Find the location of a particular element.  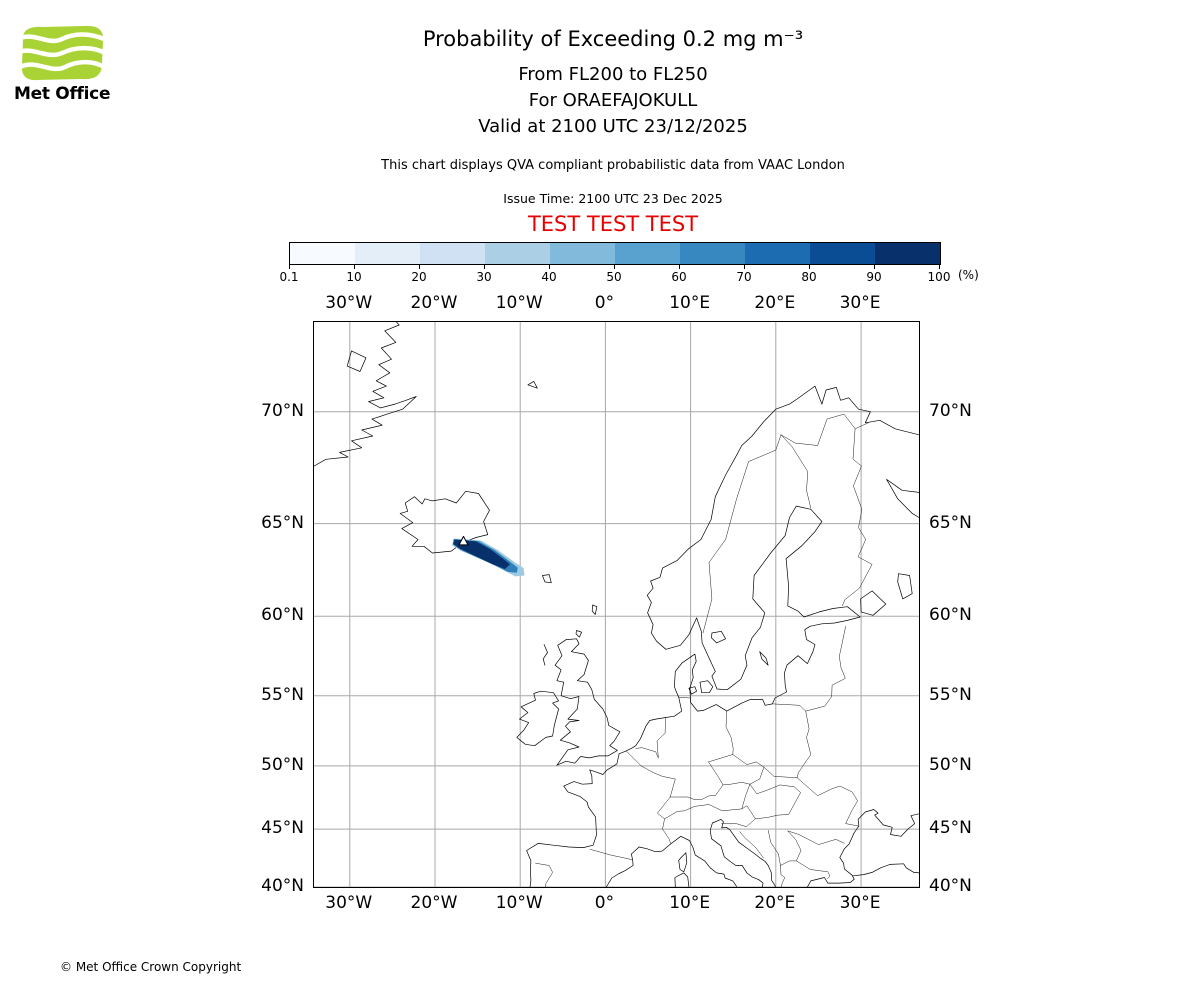

lat-label-right: 65°N is located at coordinates (950, 522).